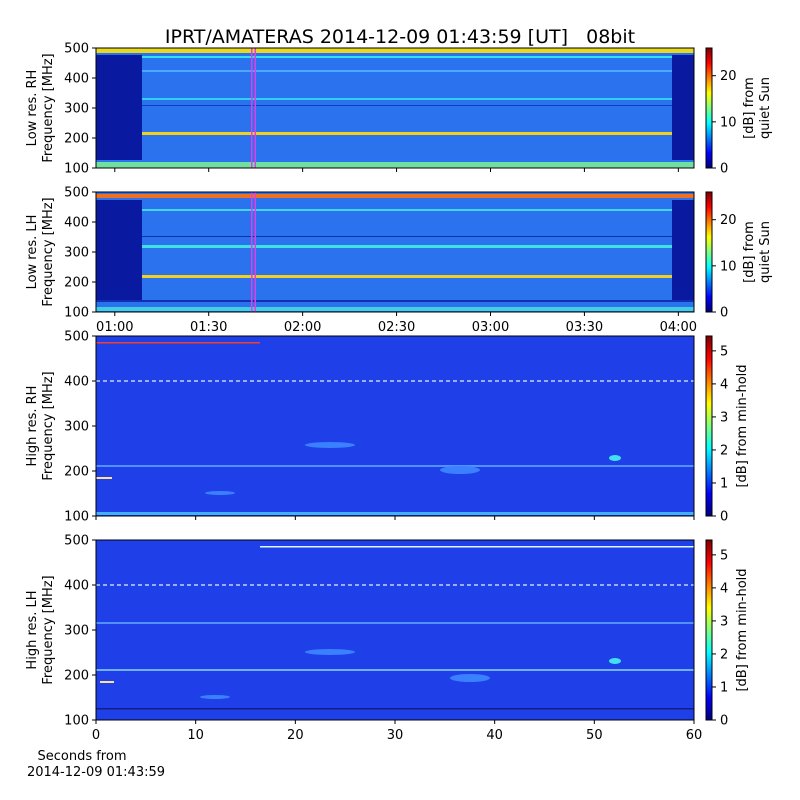  Describe the element at coordinates (678, 327) in the screenshot. I see `x-tick-label: 04:00` at that location.